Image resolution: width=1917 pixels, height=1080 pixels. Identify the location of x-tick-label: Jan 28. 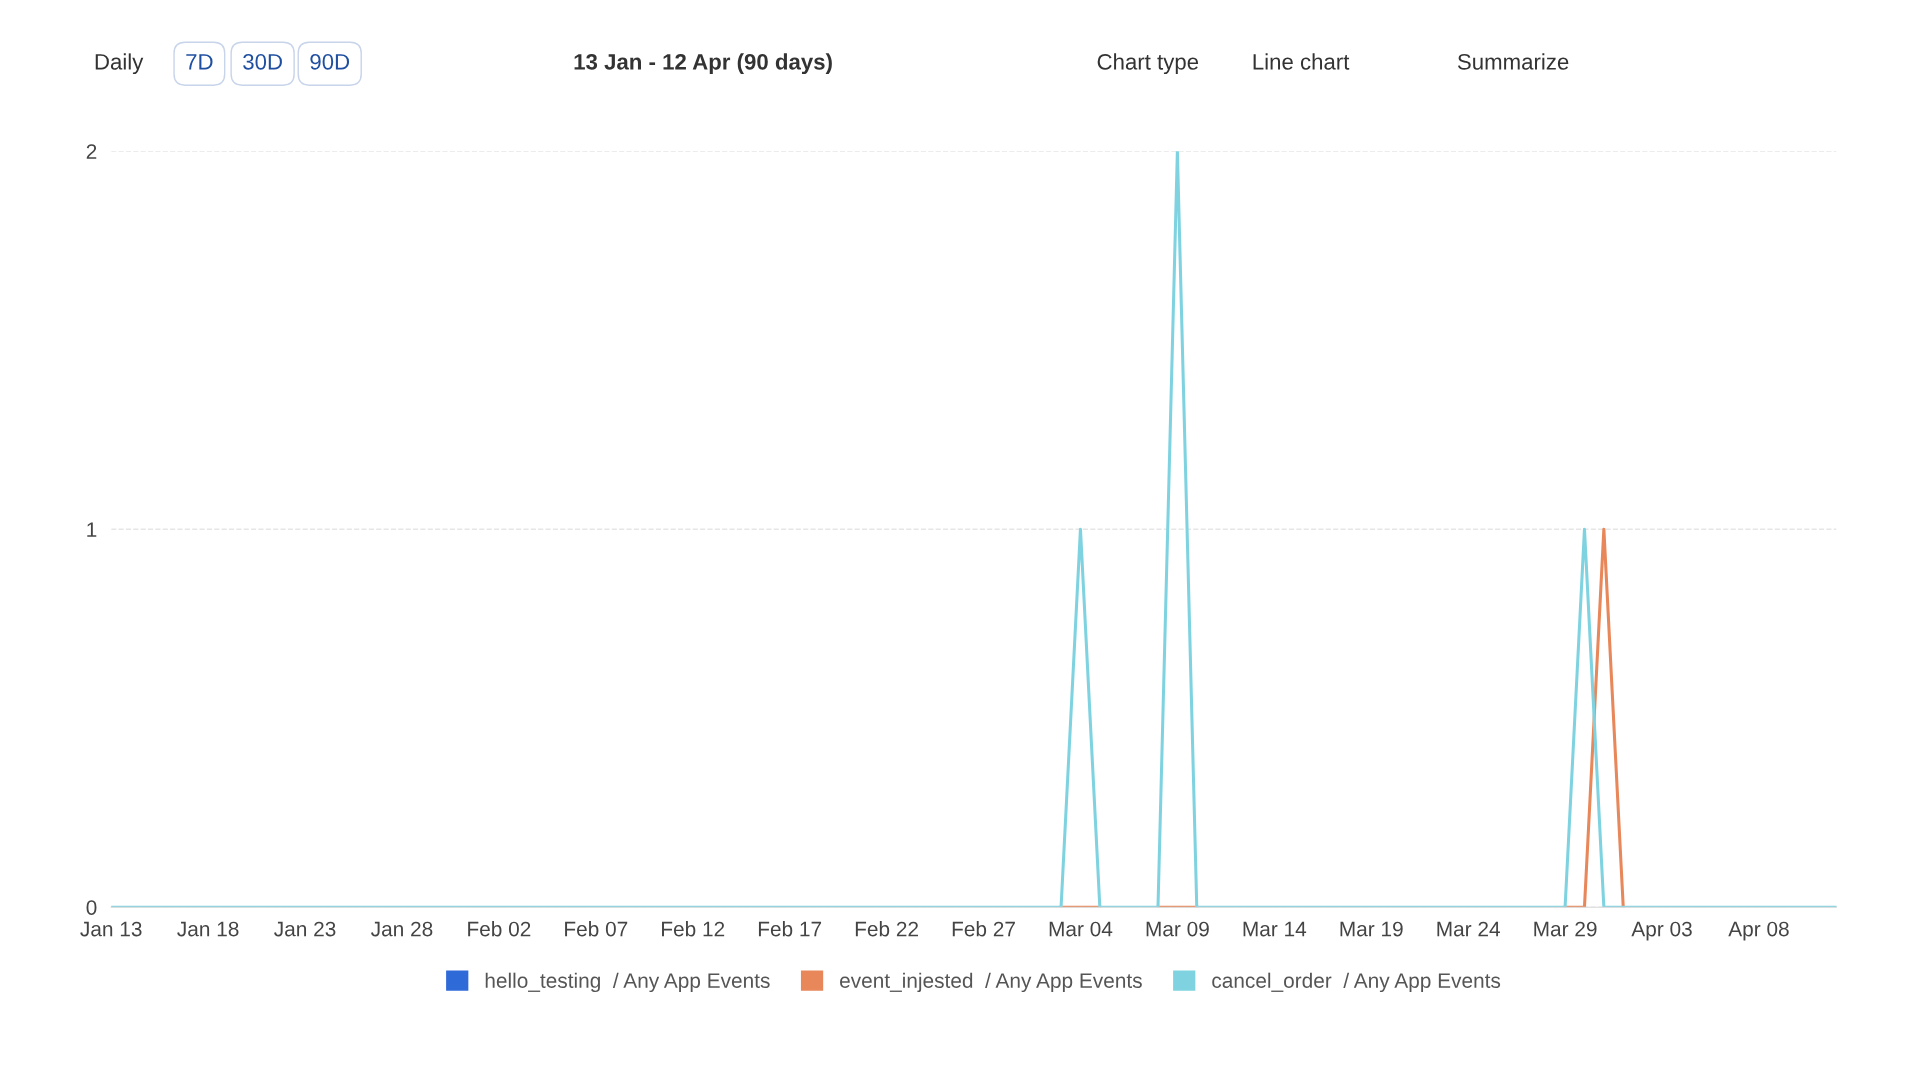
(402, 929).